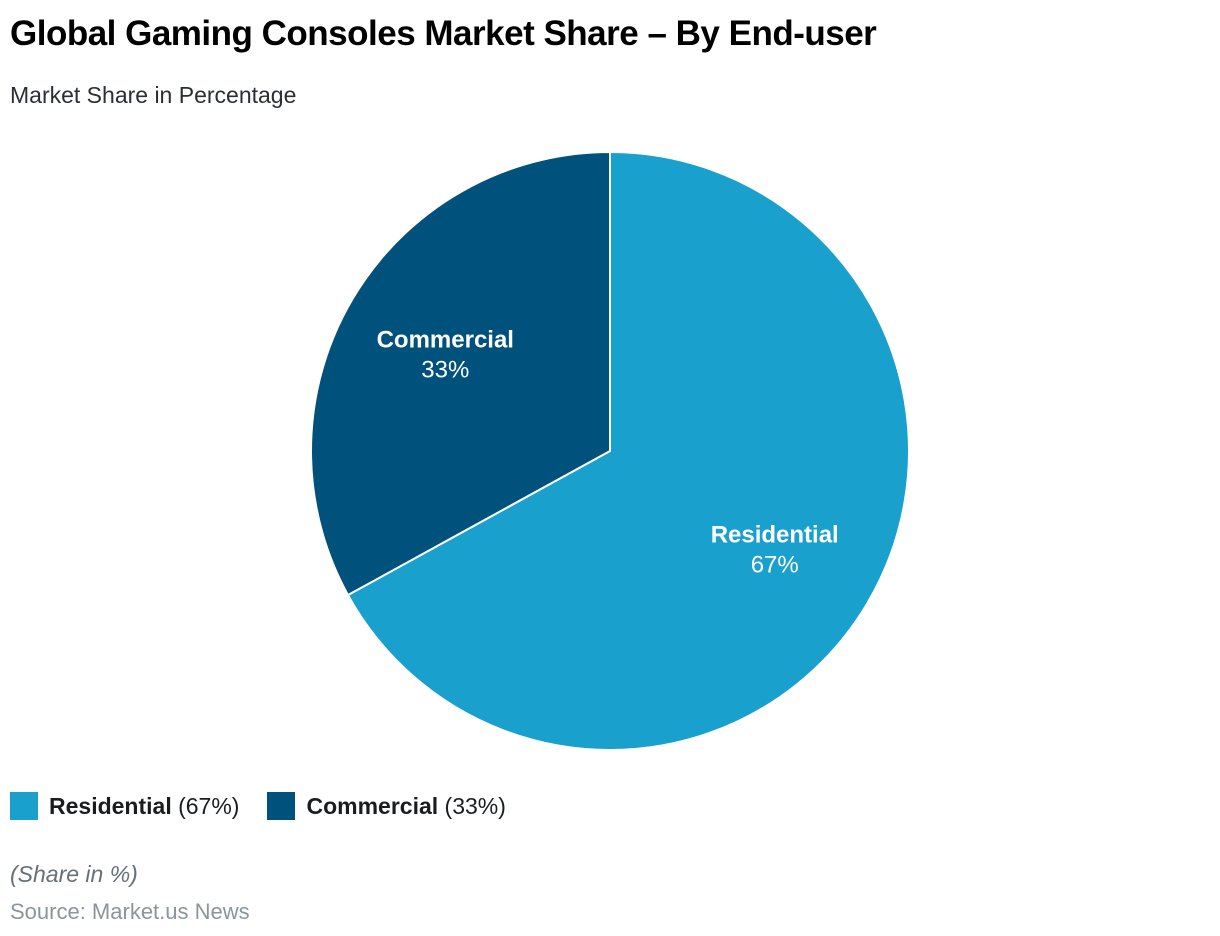 This screenshot has height=936, width=1220. What do you see at coordinates (144, 805) in the screenshot?
I see `legend-label-residential: Residential (67%)` at bounding box center [144, 805].